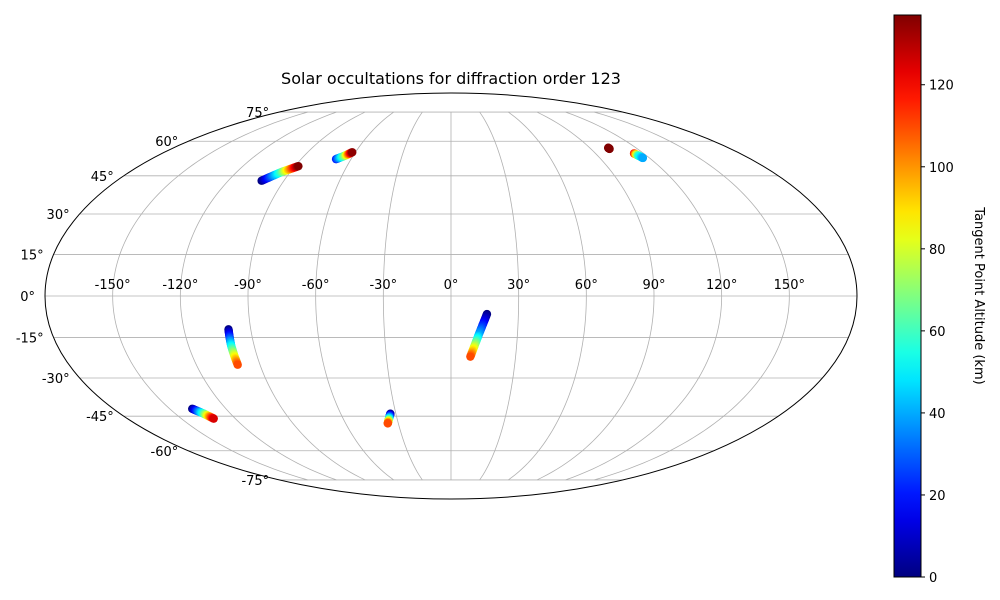  What do you see at coordinates (102, 177) in the screenshot?
I see `lat-tick-label: 45°` at bounding box center [102, 177].